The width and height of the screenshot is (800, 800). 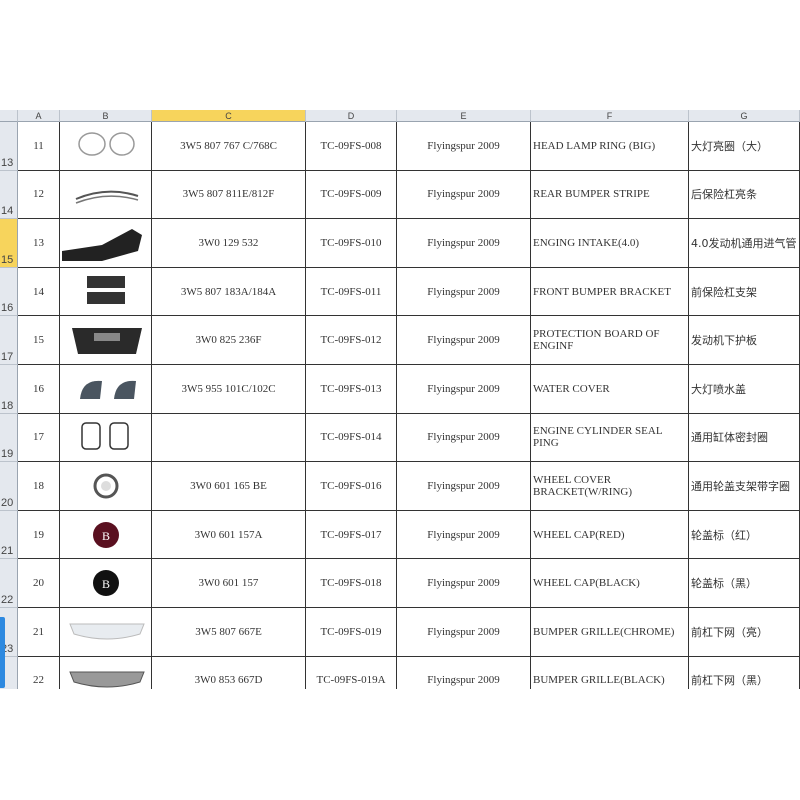 I want to click on cell-F: WHEEL COVER BRACKET(W/RING), so click(x=610, y=486).